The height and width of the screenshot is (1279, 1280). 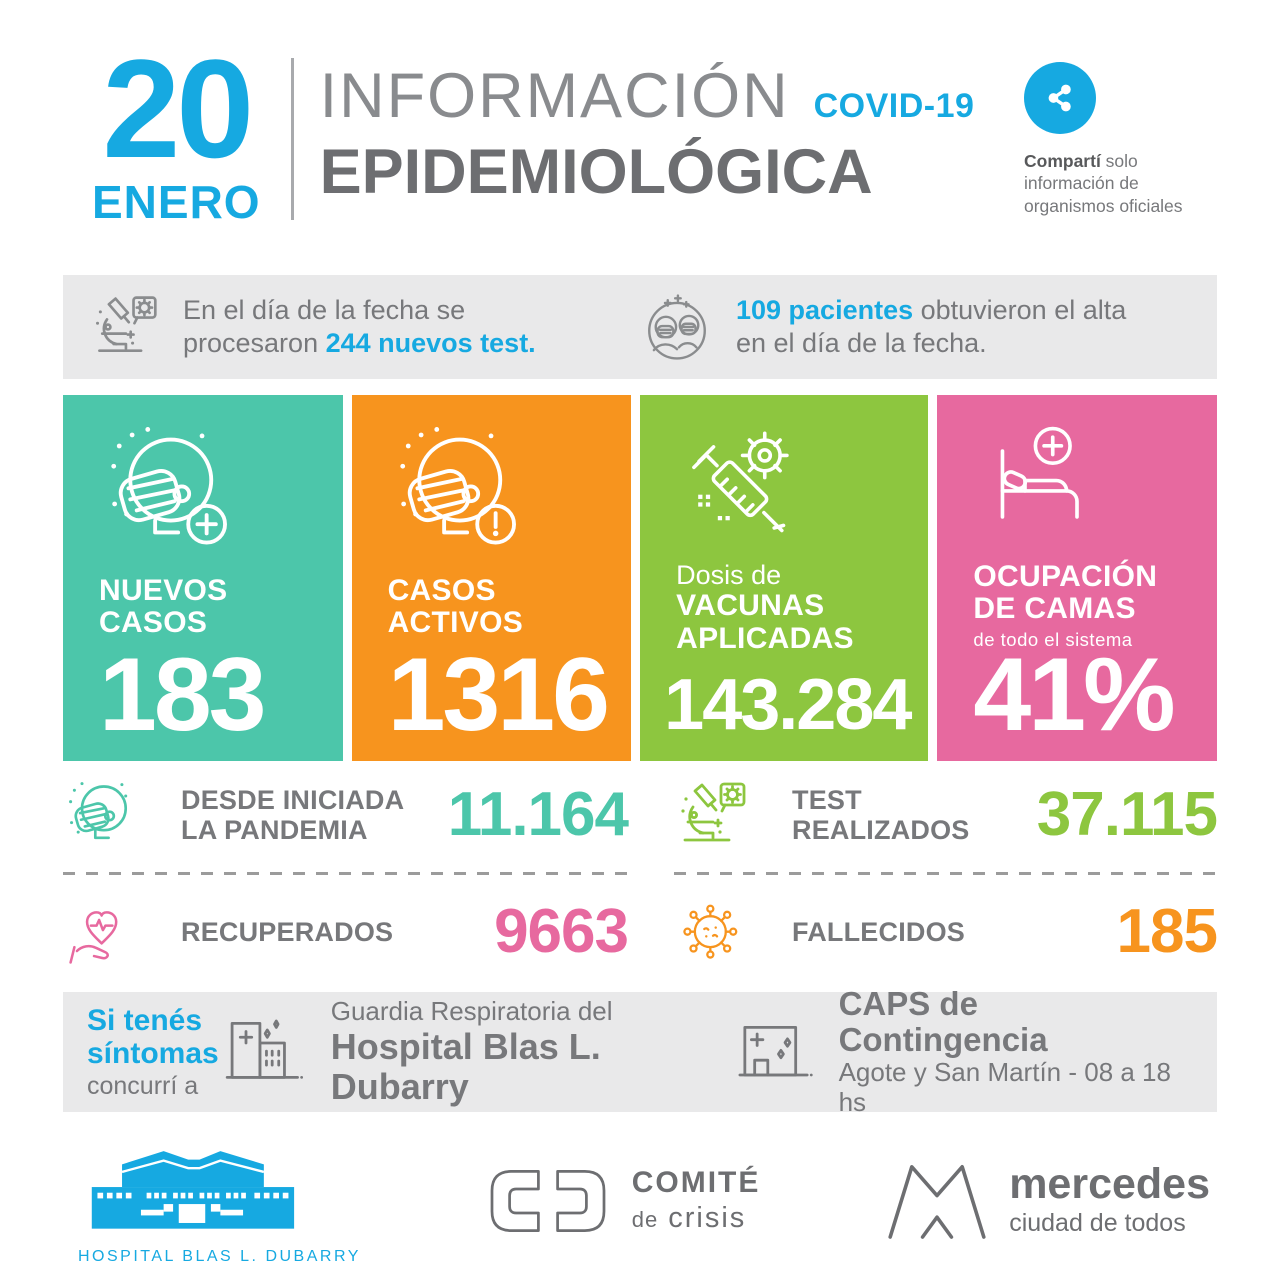 What do you see at coordinates (1097, 1223) in the screenshot?
I see `mercedes-line2: ciudad de todos` at bounding box center [1097, 1223].